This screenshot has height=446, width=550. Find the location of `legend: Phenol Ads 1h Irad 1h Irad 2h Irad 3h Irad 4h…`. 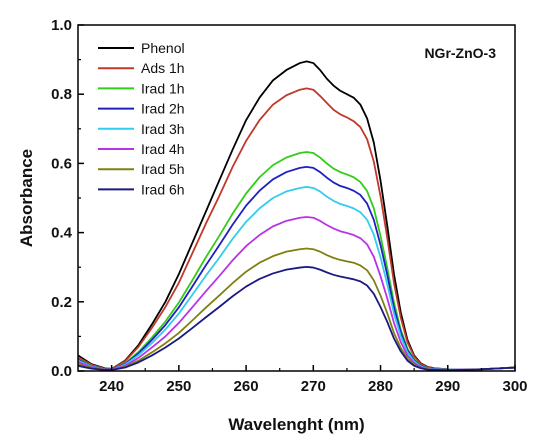

legend: Phenol Ads 1h Irad 1h Irad 2h Irad 3h Irad 4h… is located at coordinates (141, 118).